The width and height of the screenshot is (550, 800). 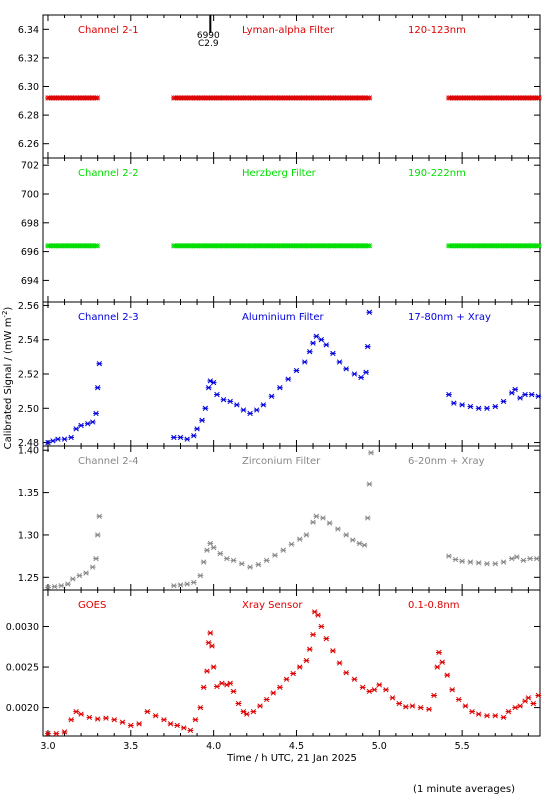 What do you see at coordinates (28, 451) in the screenshot?
I see `y-tick-label: 1.40` at bounding box center [28, 451].